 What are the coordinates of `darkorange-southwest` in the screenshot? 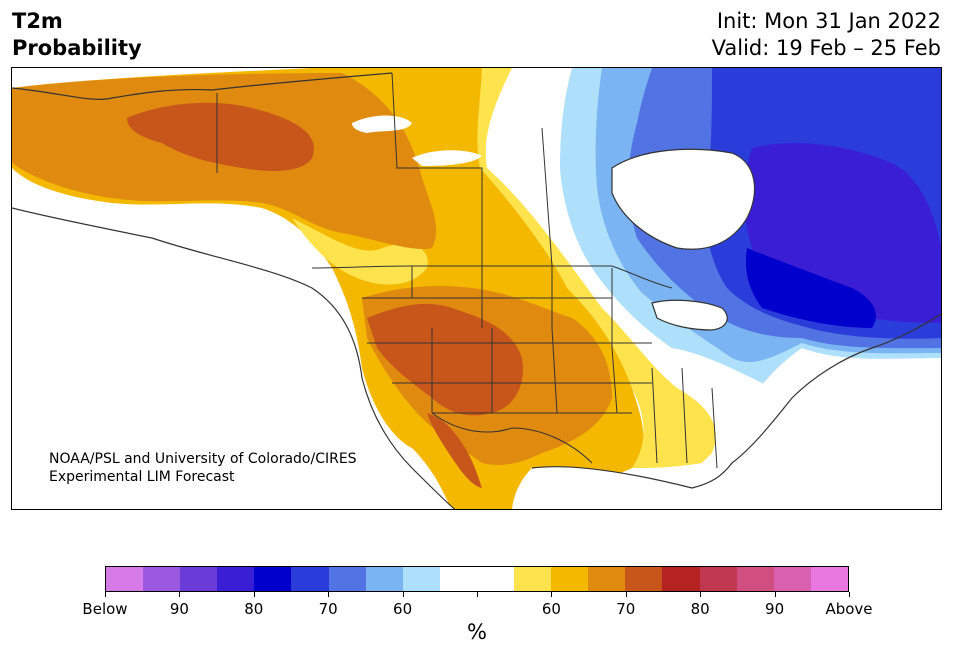 It's located at (445, 359).